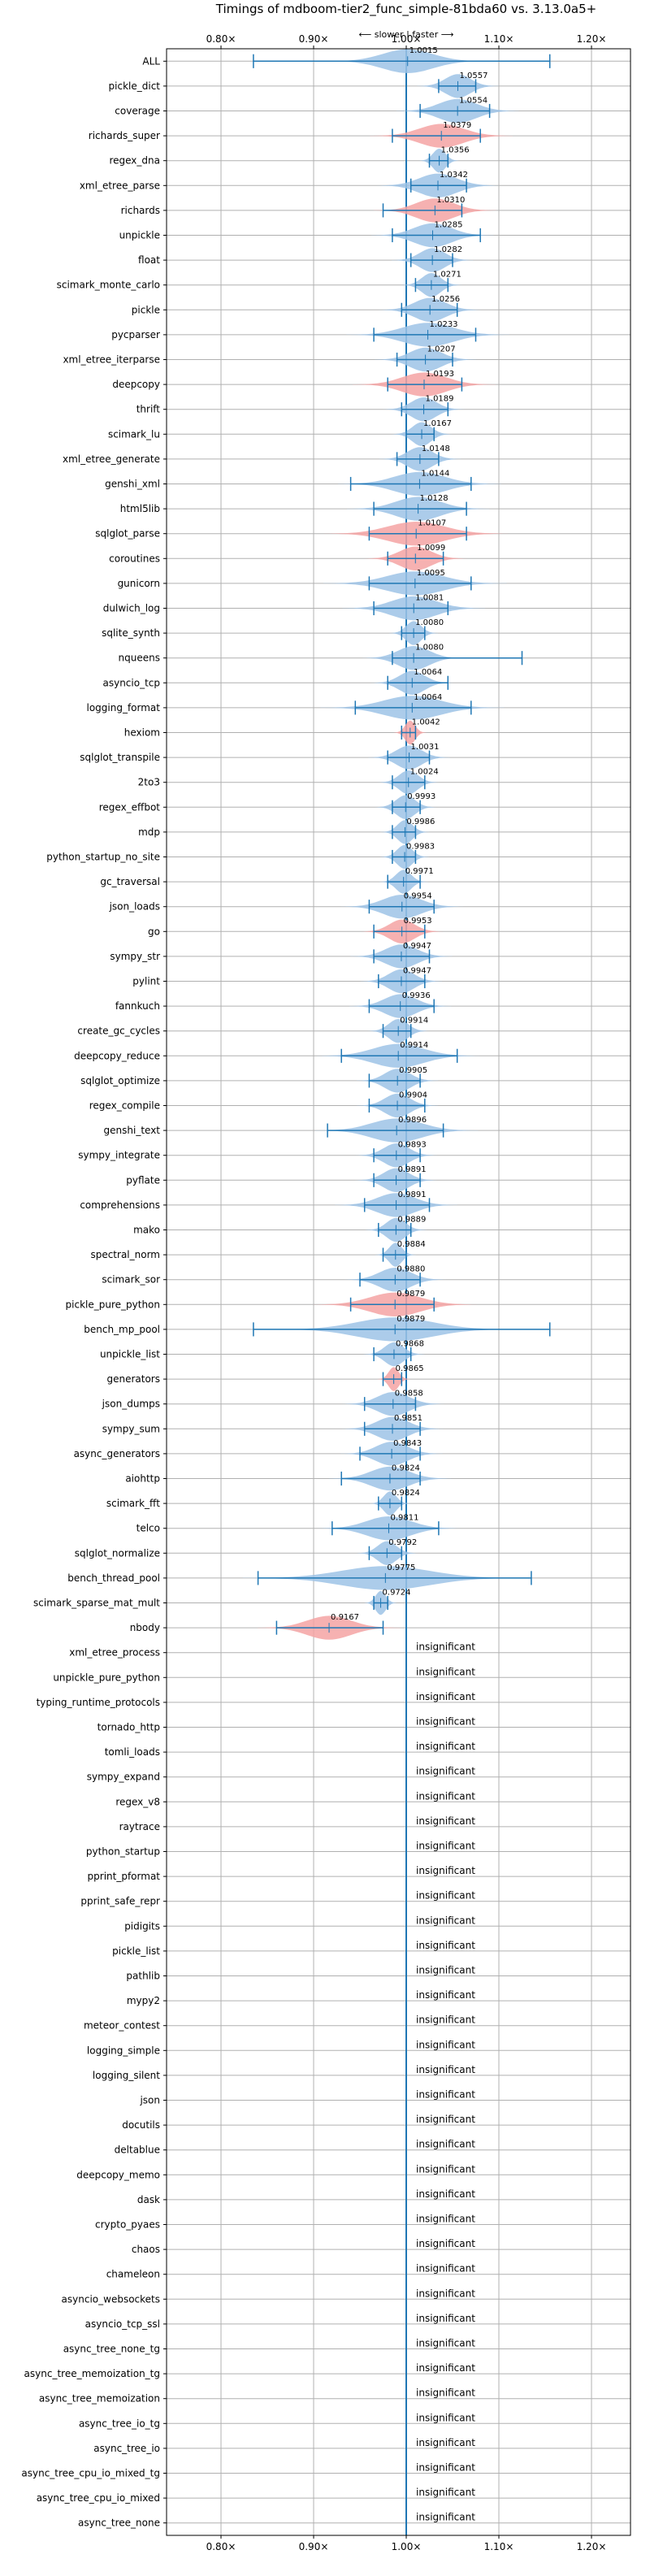 This screenshot has height=2576, width=650. I want to click on benchmark-label: 2to3, so click(149, 782).